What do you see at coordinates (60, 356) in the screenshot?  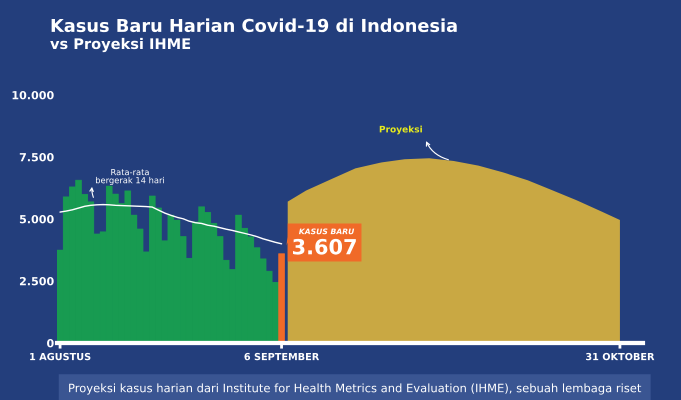 I see `x-tick-label: 1 AGUSTUS` at bounding box center [60, 356].